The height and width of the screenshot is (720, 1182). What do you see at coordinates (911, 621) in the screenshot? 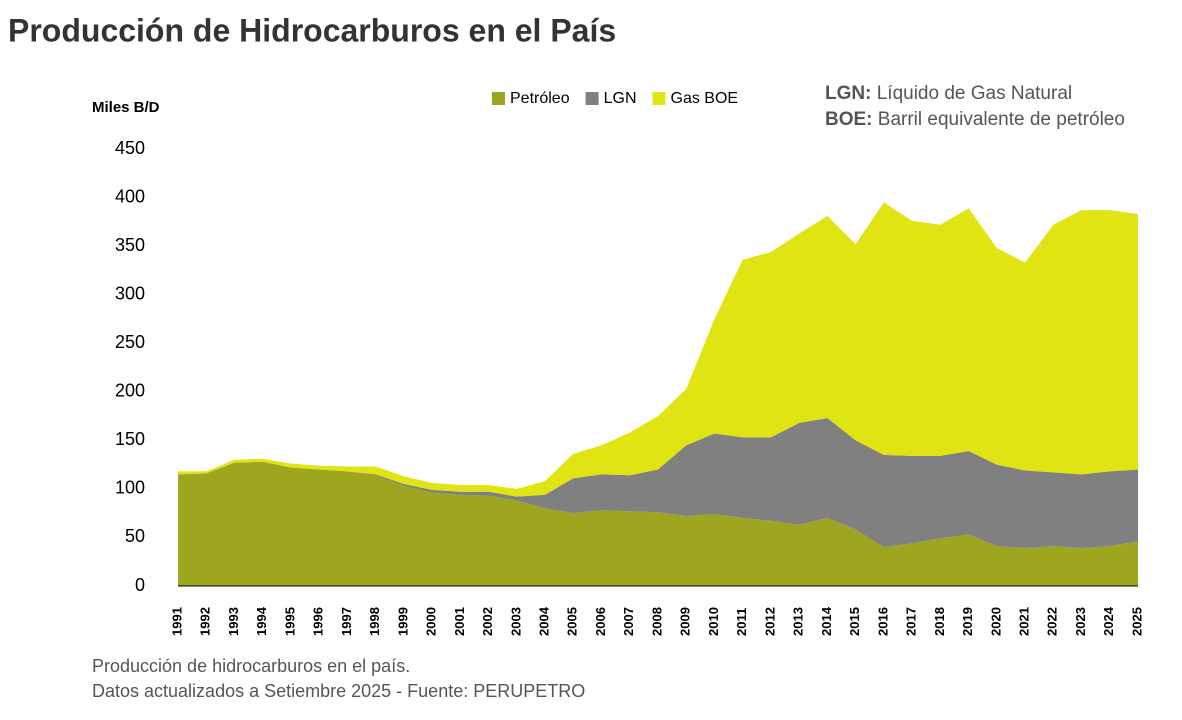
I see `x-tick-label: 2017` at bounding box center [911, 621].